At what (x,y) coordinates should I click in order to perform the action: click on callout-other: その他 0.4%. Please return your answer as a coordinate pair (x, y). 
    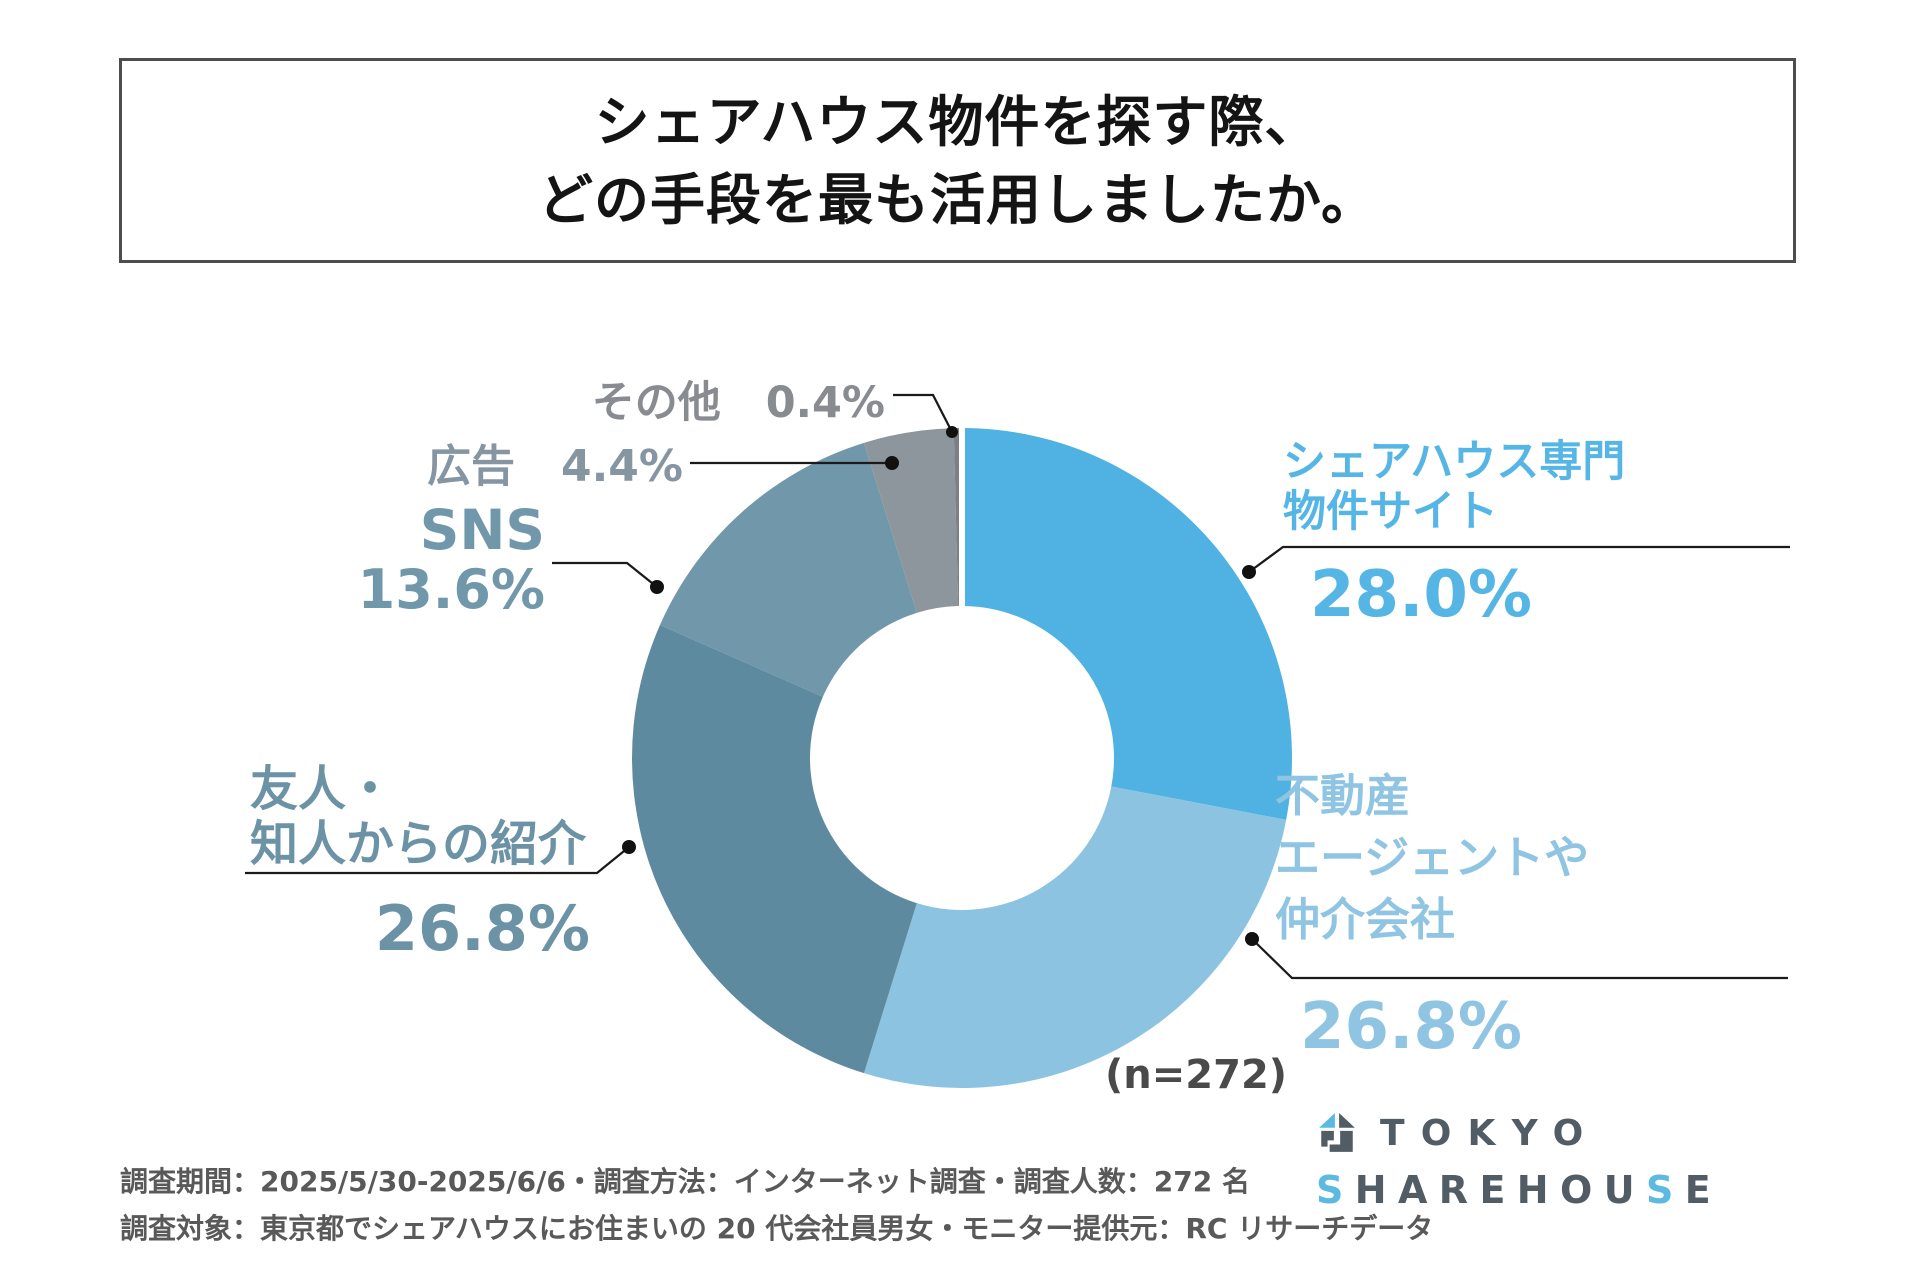
    Looking at the image, I should click on (710, 399).